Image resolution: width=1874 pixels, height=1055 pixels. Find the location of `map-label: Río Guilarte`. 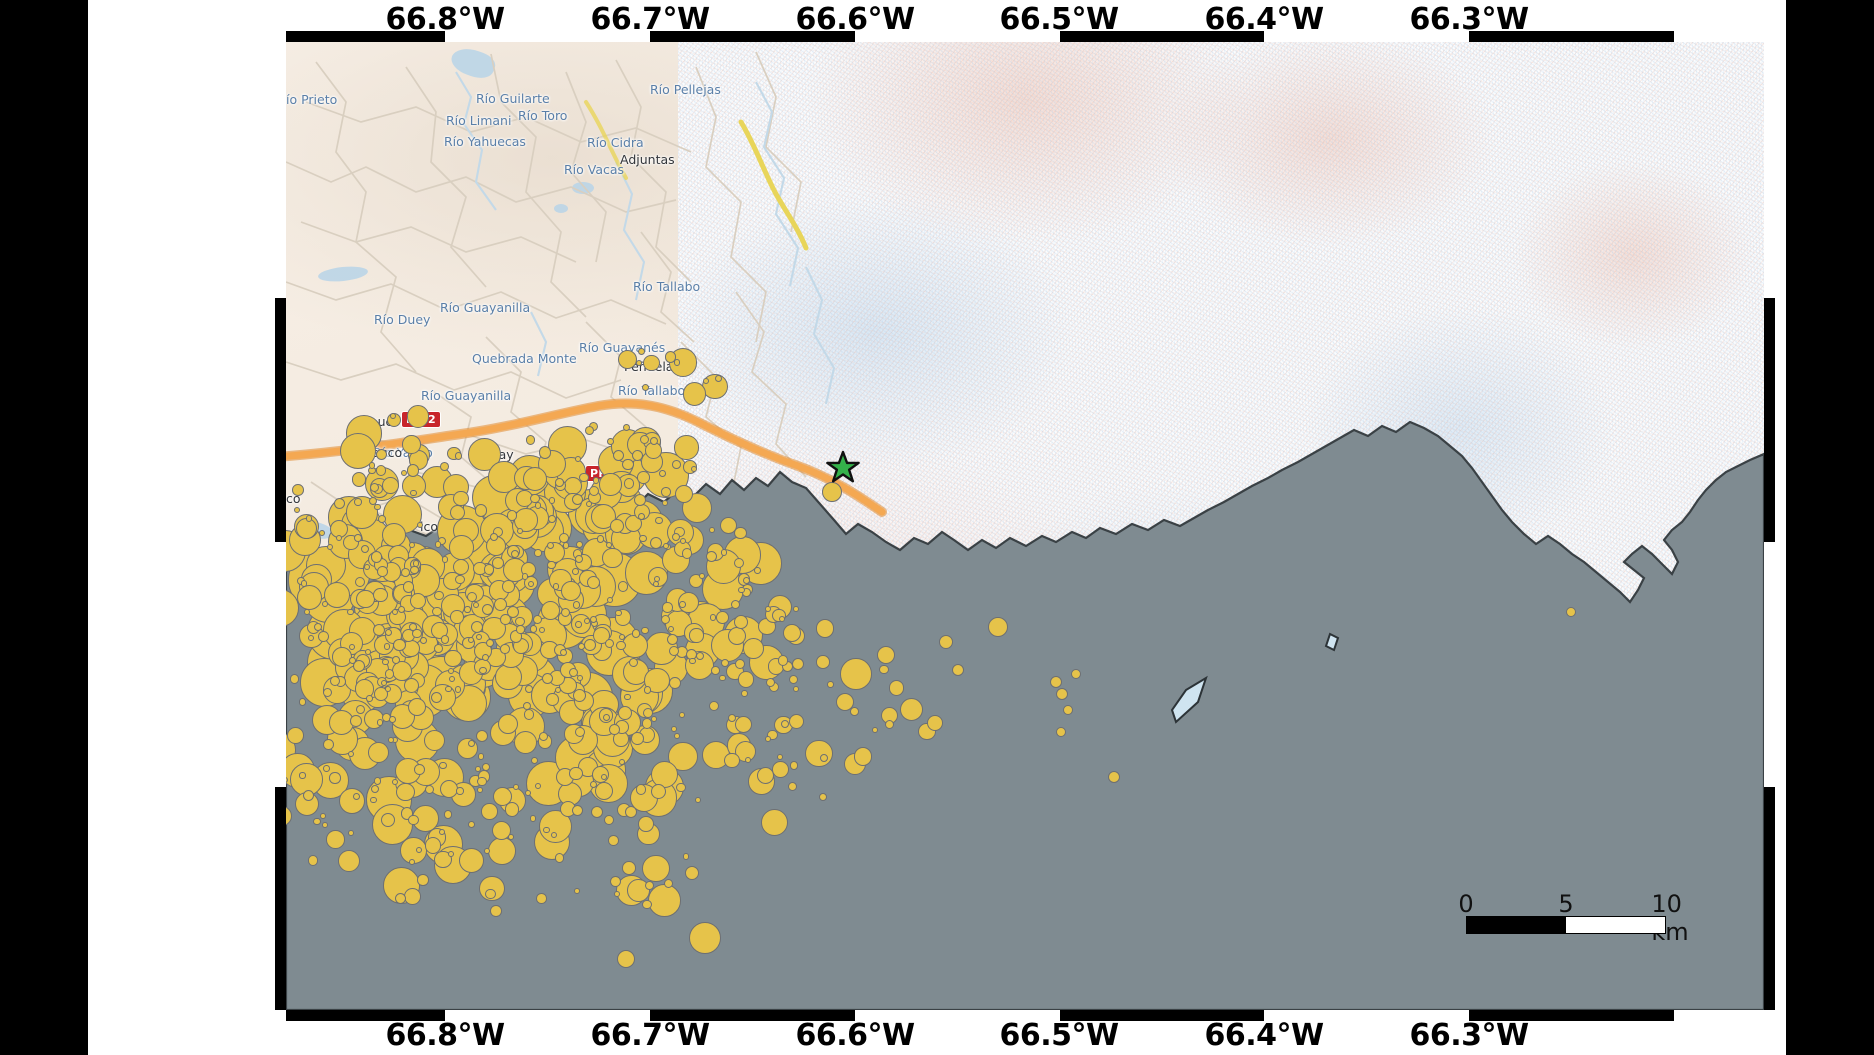

map-label: Río Guilarte is located at coordinates (513, 98).